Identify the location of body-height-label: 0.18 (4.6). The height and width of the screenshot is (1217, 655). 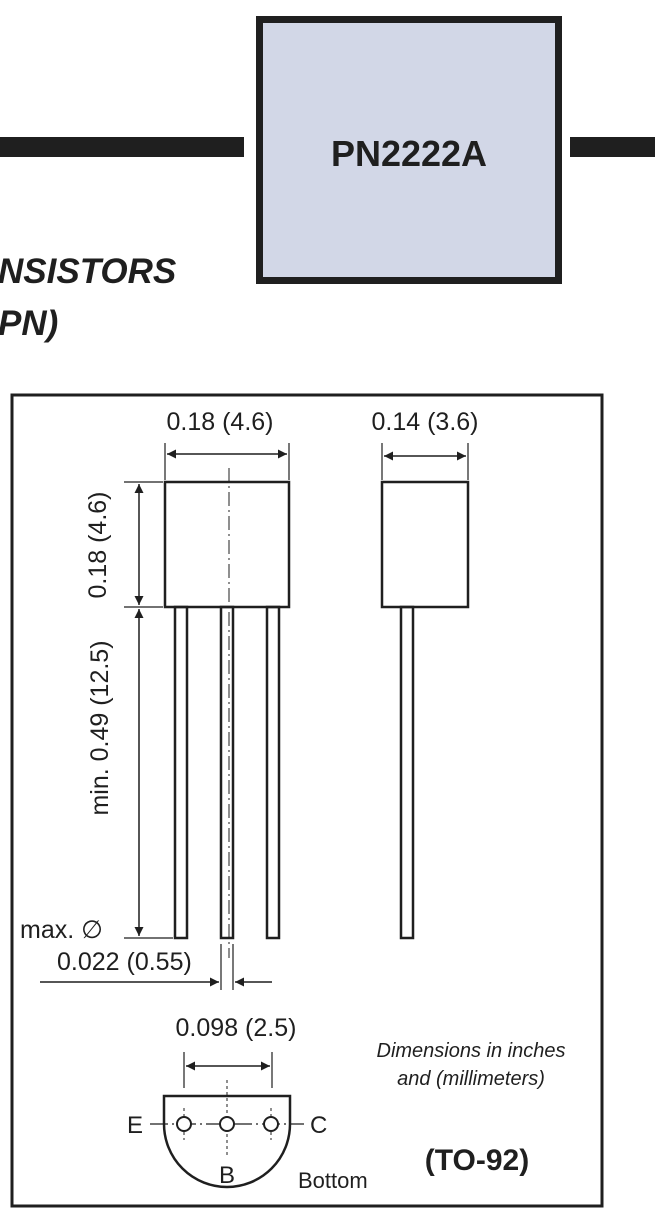
(98, 544).